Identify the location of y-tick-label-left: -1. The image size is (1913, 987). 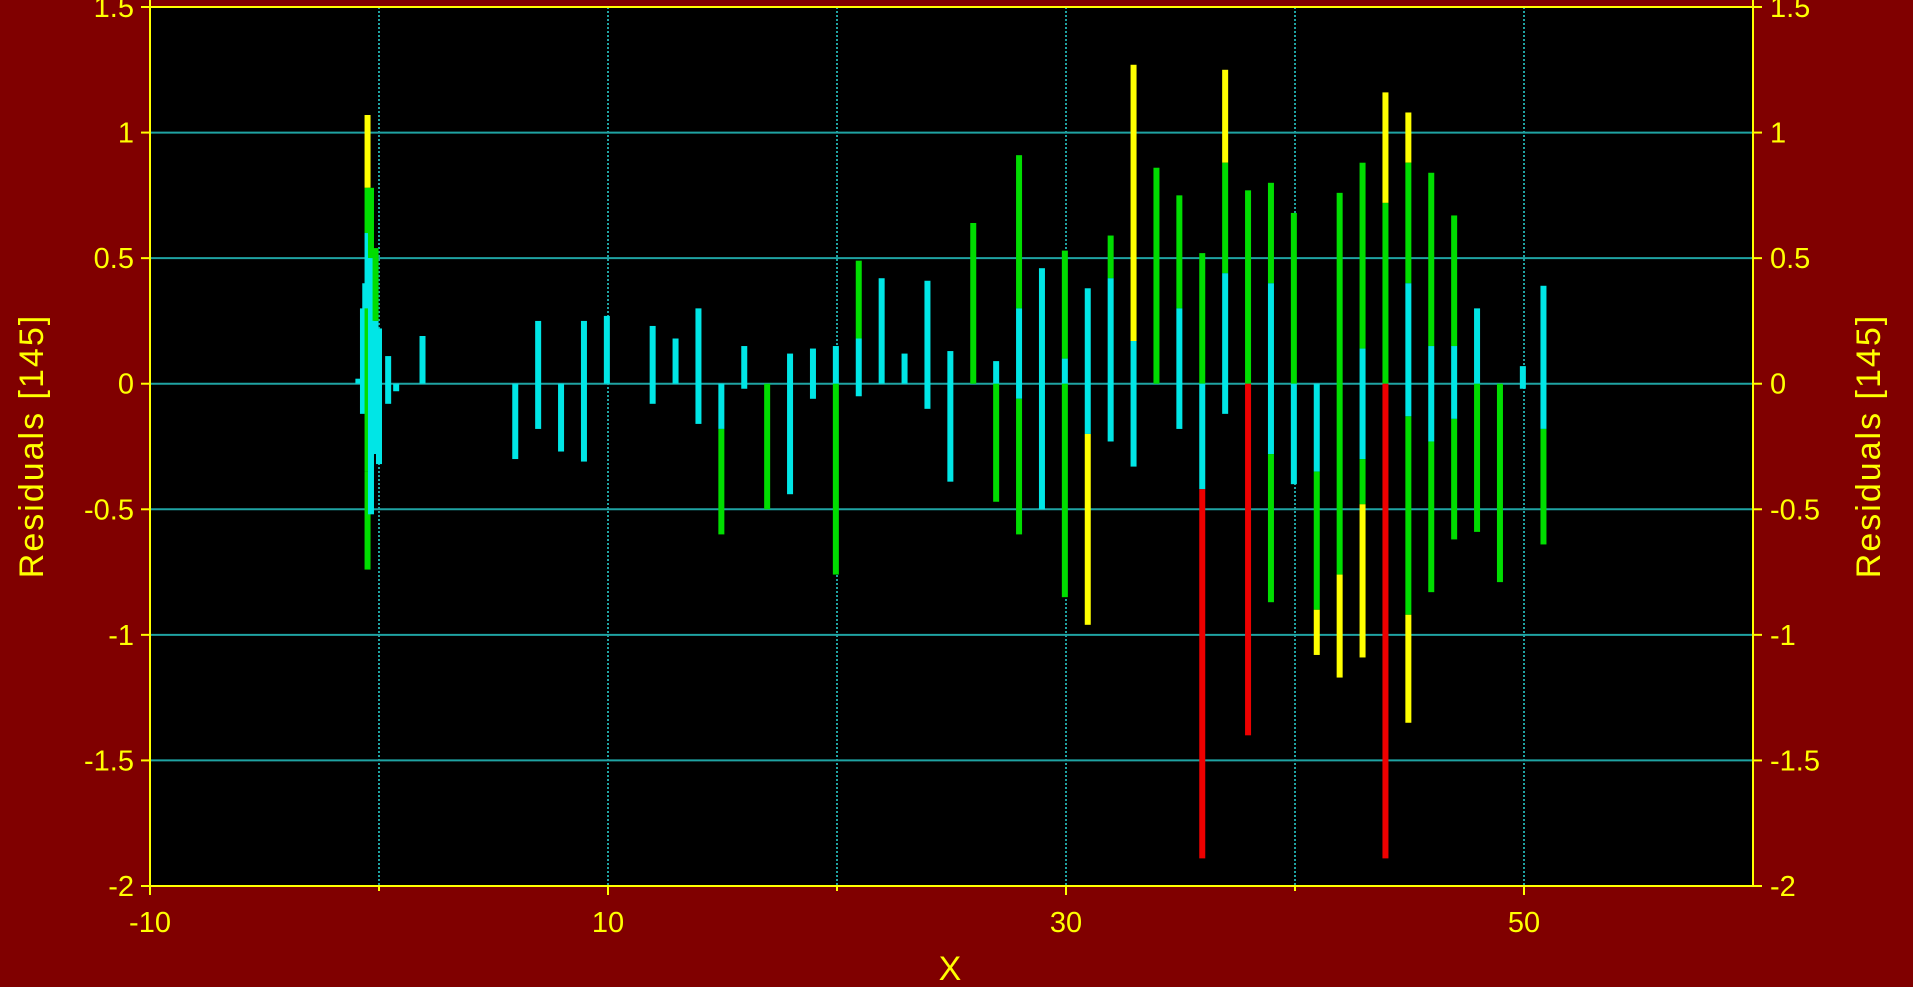
(121, 636).